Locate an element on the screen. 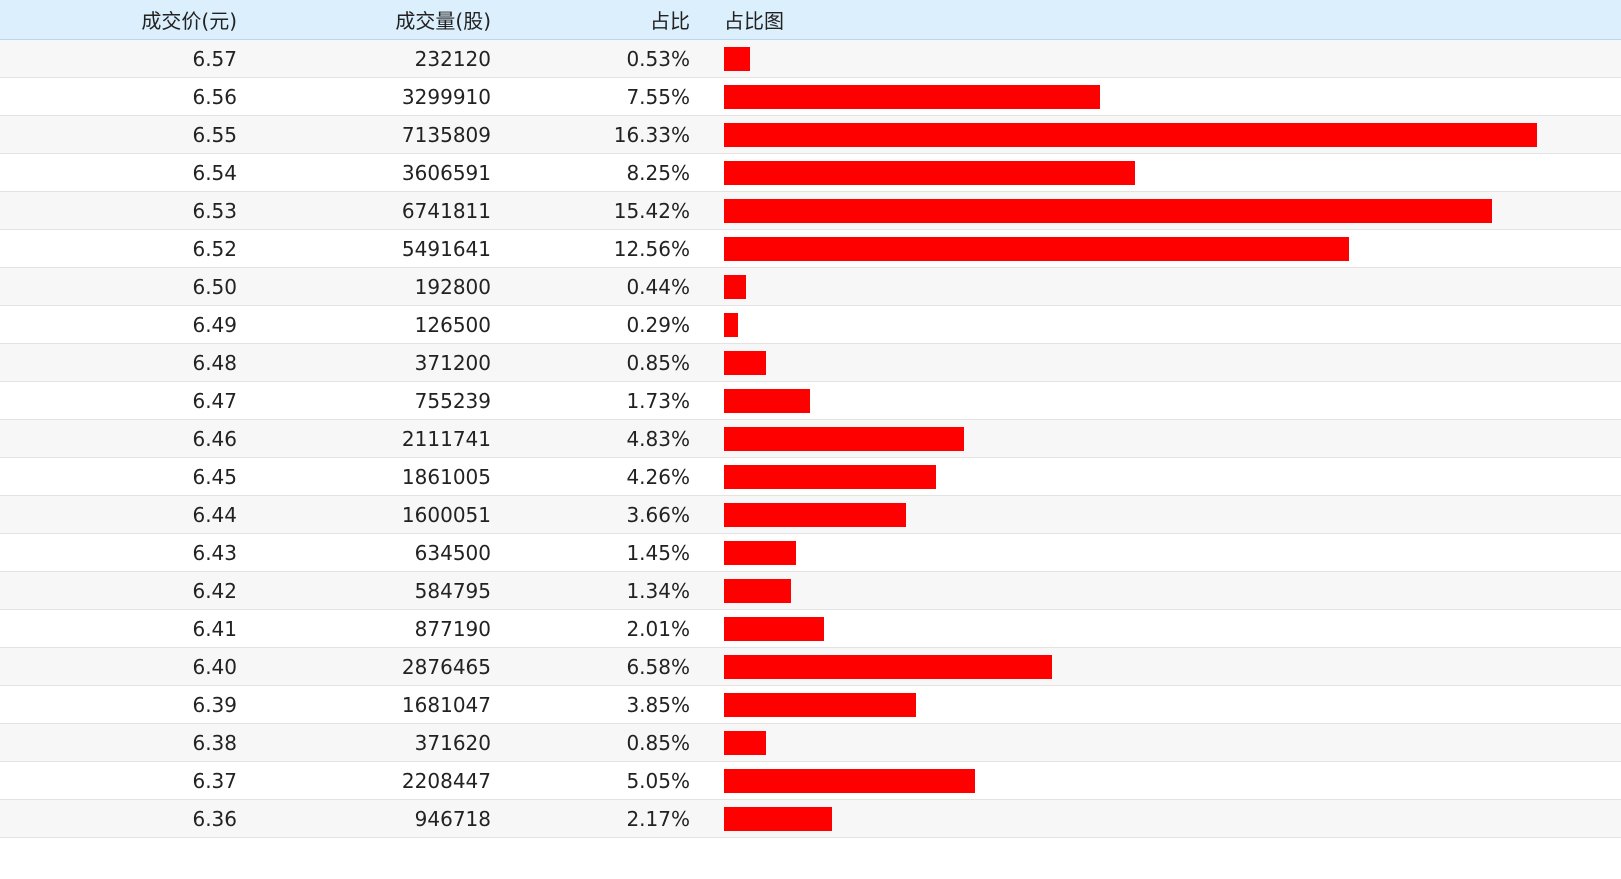 The width and height of the screenshot is (1621, 879). price-cell: 6.56 is located at coordinates (214, 96).